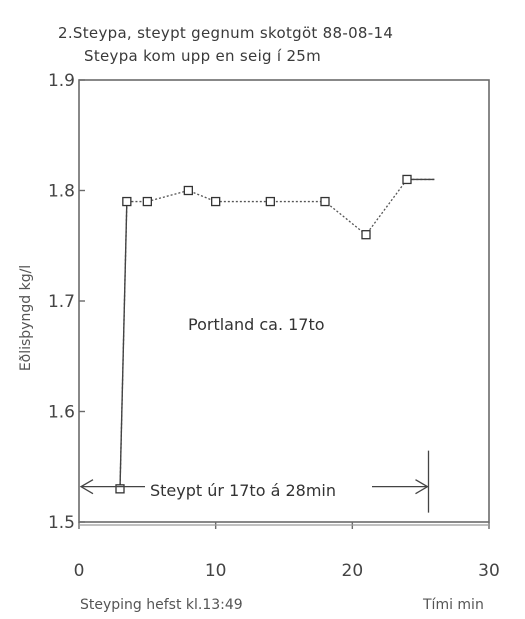 This screenshot has width=525, height=619. I want to click on x-tick-label: 30, so click(489, 571).